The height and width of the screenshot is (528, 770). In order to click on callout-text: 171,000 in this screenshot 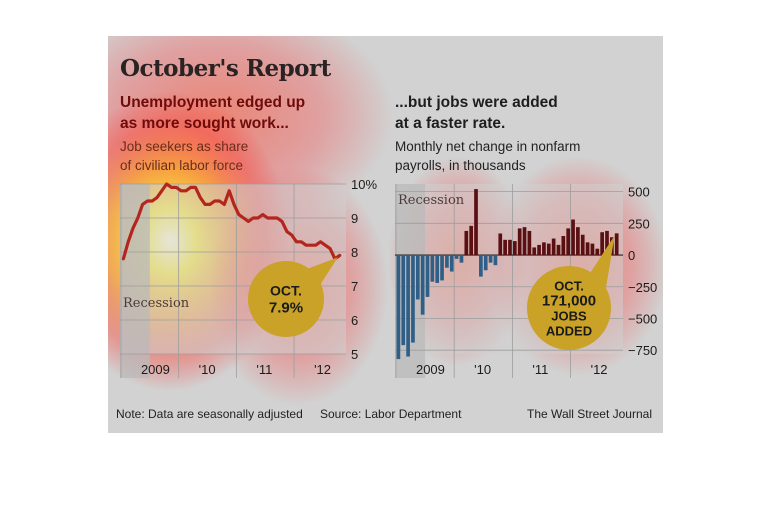, I will do `click(569, 301)`.